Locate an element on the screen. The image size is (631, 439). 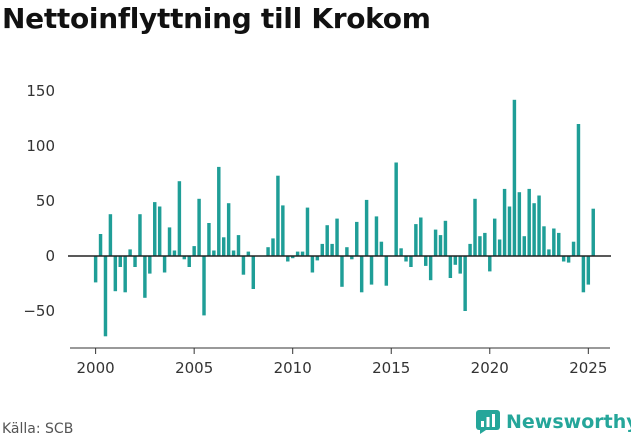
y-tick-label: 50 is located at coordinates (45, 201).